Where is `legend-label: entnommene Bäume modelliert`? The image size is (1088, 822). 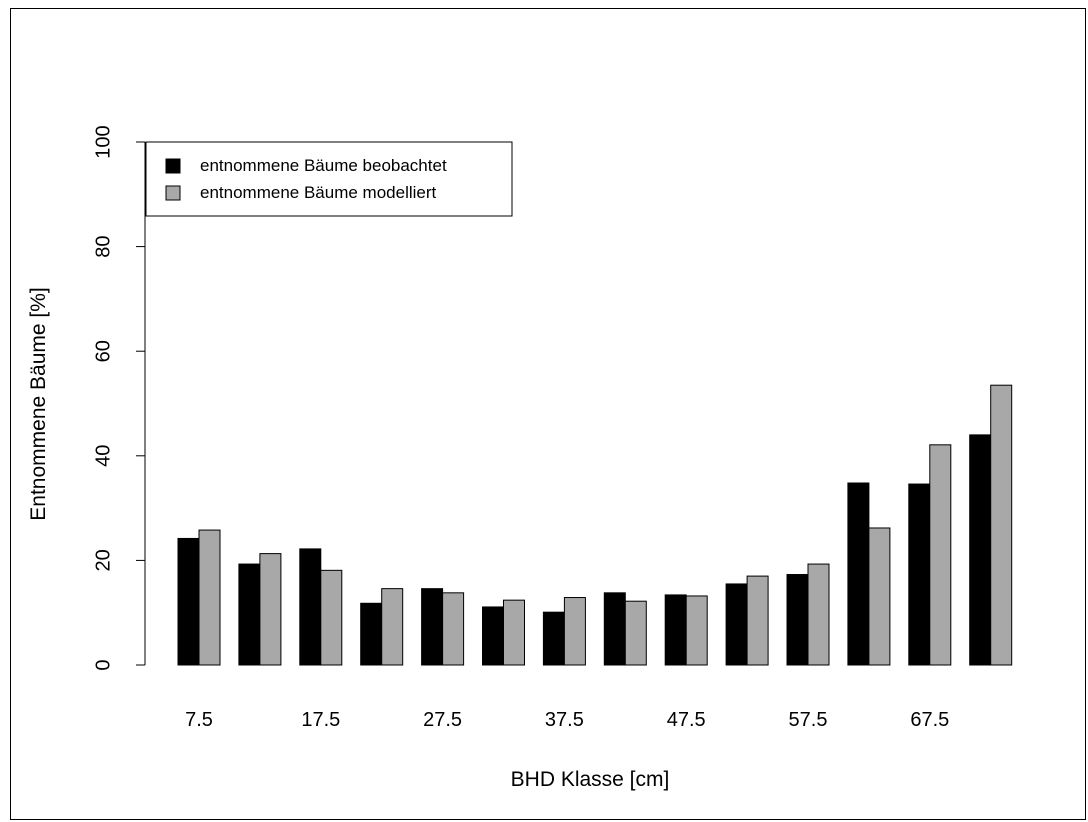 legend-label: entnommene Bäume modelliert is located at coordinates (318, 192).